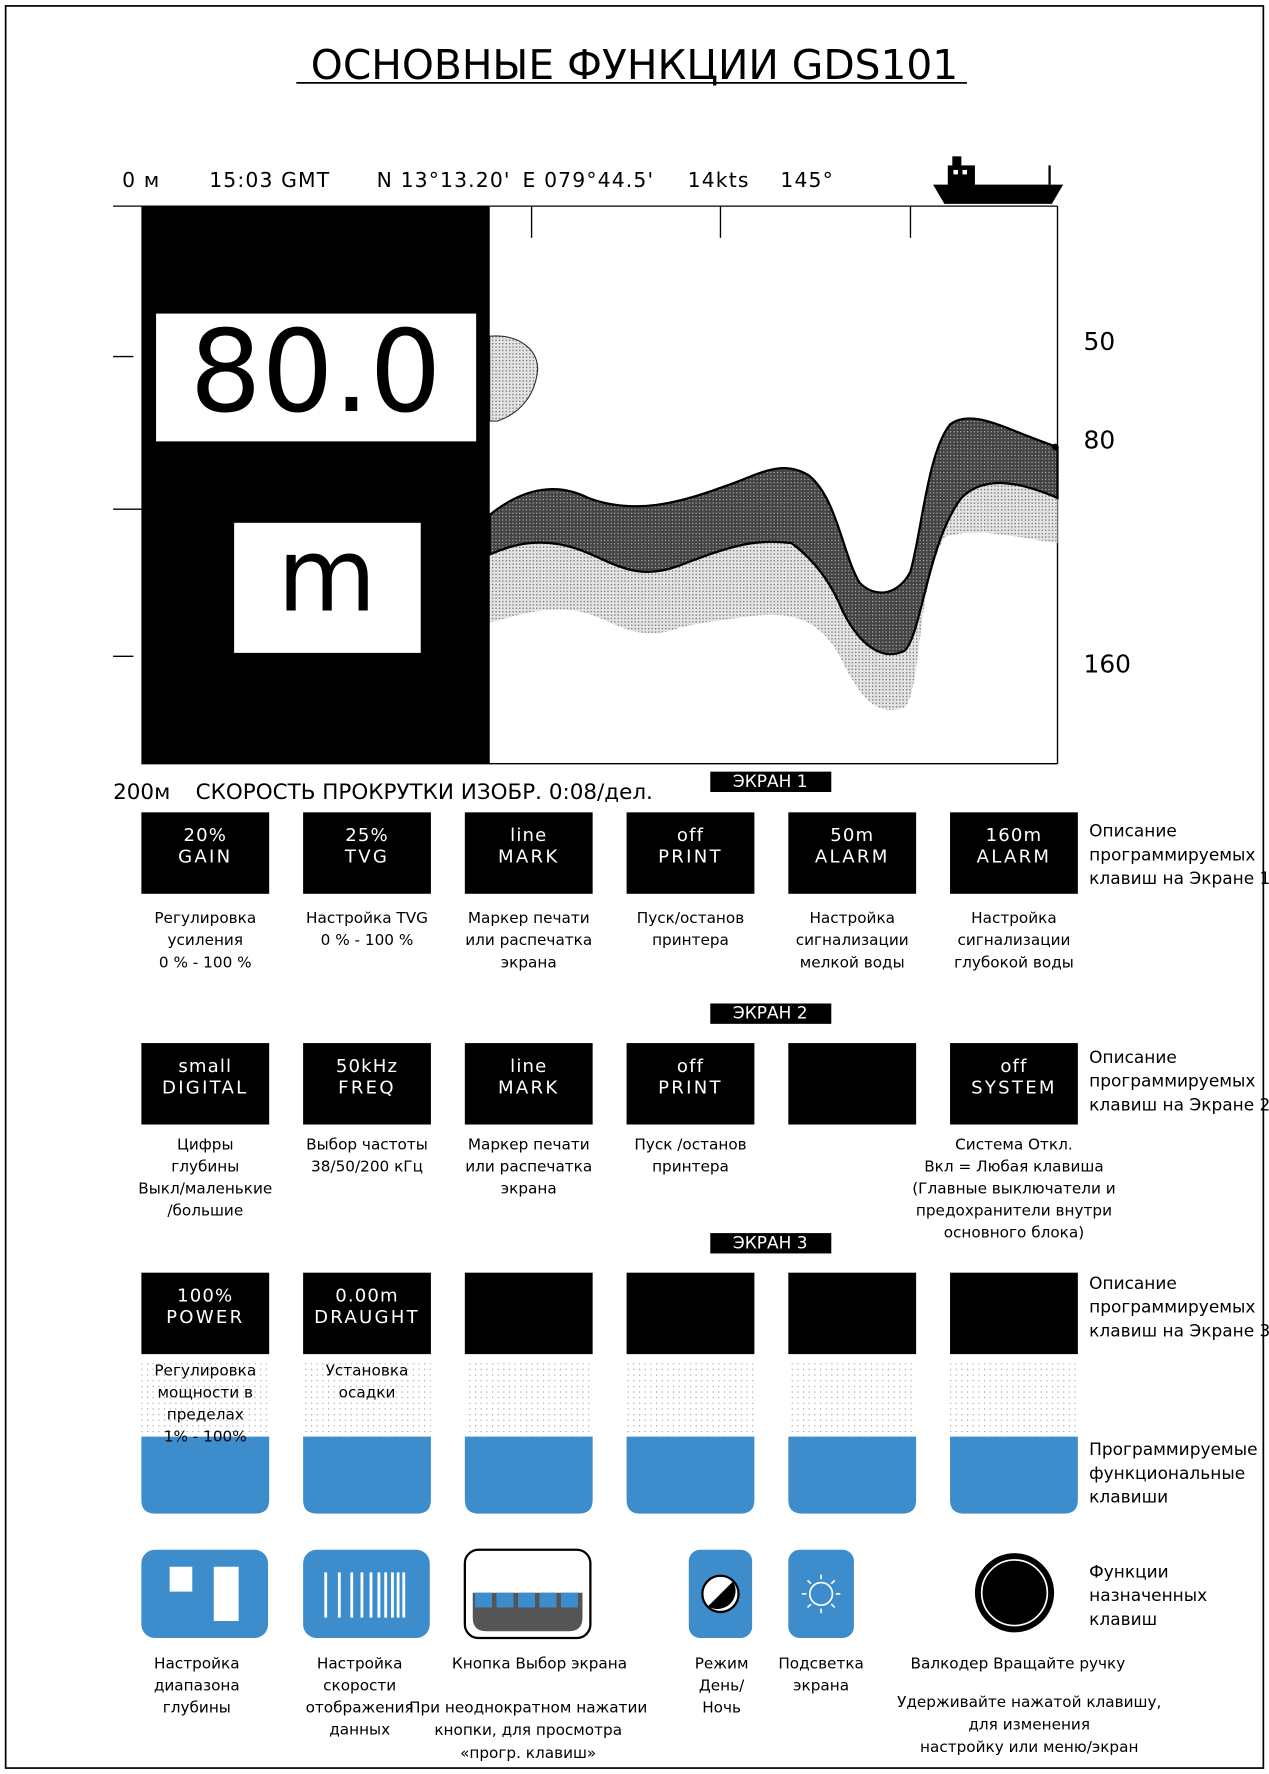 The image size is (1269, 1774). Describe the element at coordinates (539, 1664) in the screenshot. I see `button-description: Кнопка Выбор экрана` at that location.